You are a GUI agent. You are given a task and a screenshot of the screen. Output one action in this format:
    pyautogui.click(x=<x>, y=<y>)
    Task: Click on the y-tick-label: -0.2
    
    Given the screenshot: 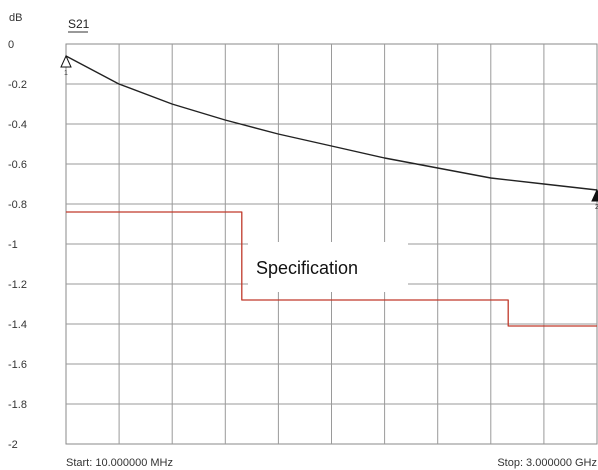 What is the action you would take?
    pyautogui.click(x=17, y=85)
    